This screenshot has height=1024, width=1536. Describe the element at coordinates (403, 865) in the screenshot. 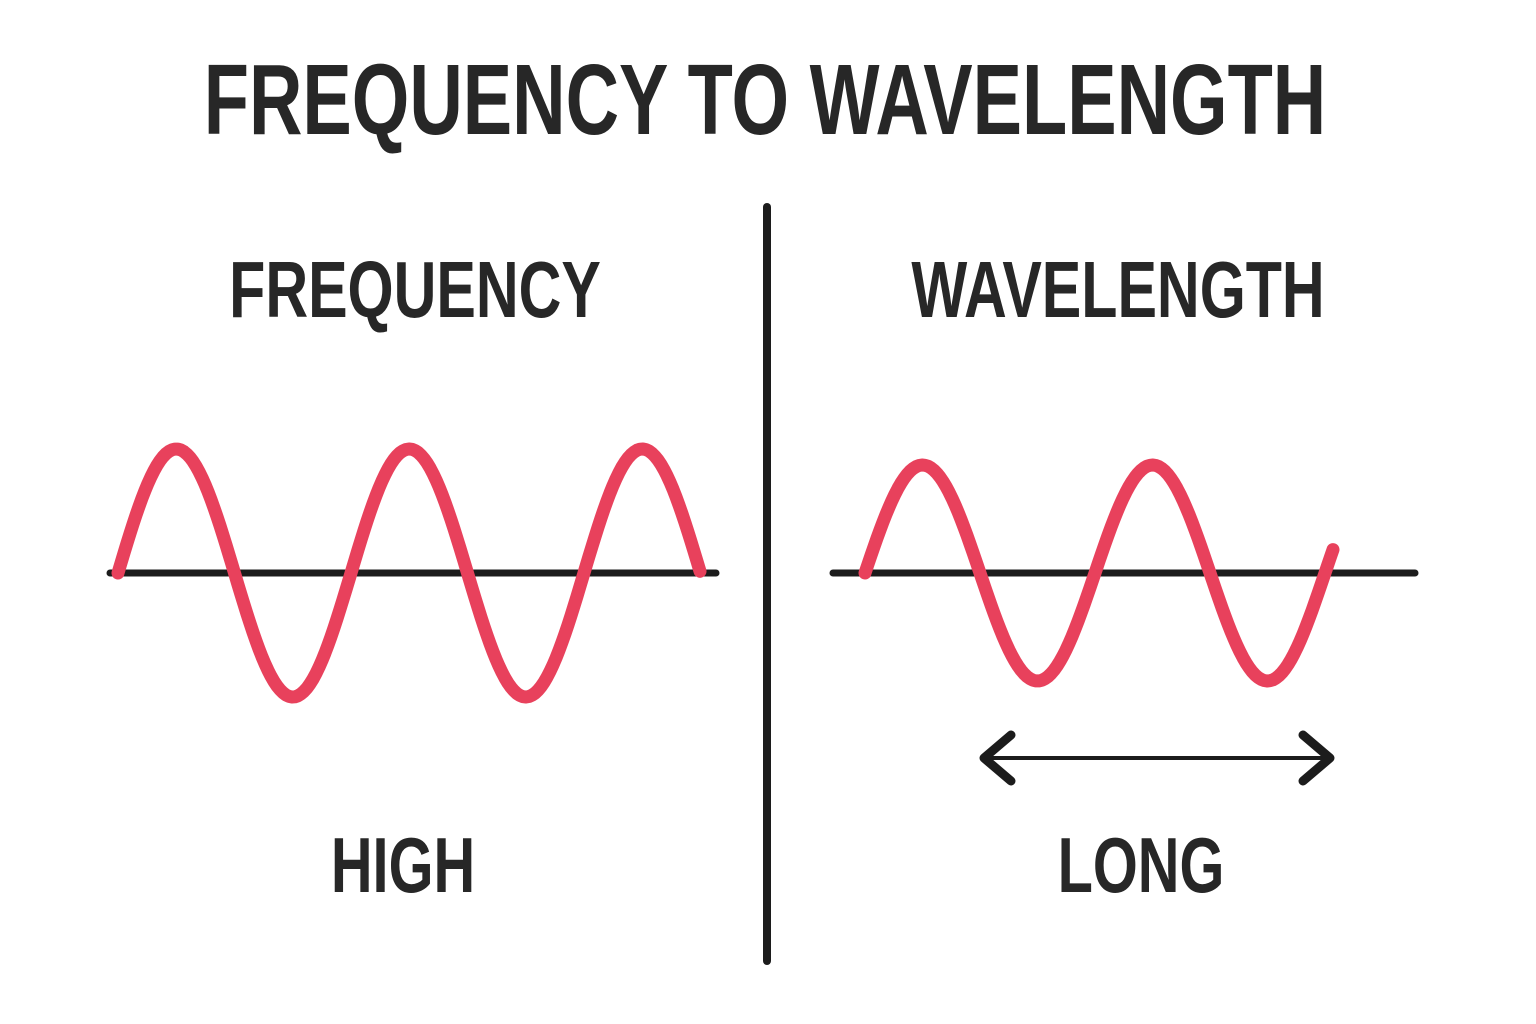

I see `frequency-value-label: HIGH` at that location.